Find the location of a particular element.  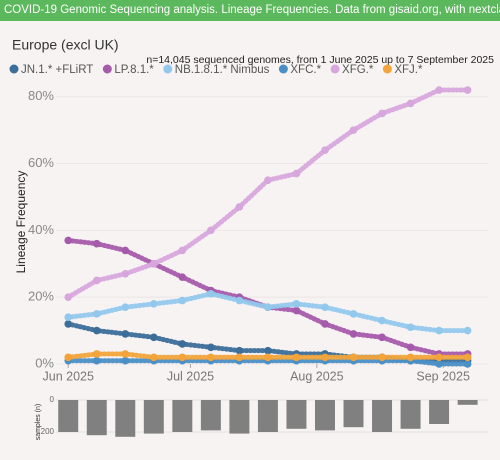

y-tick-label: 0 is located at coordinates (52, 399).